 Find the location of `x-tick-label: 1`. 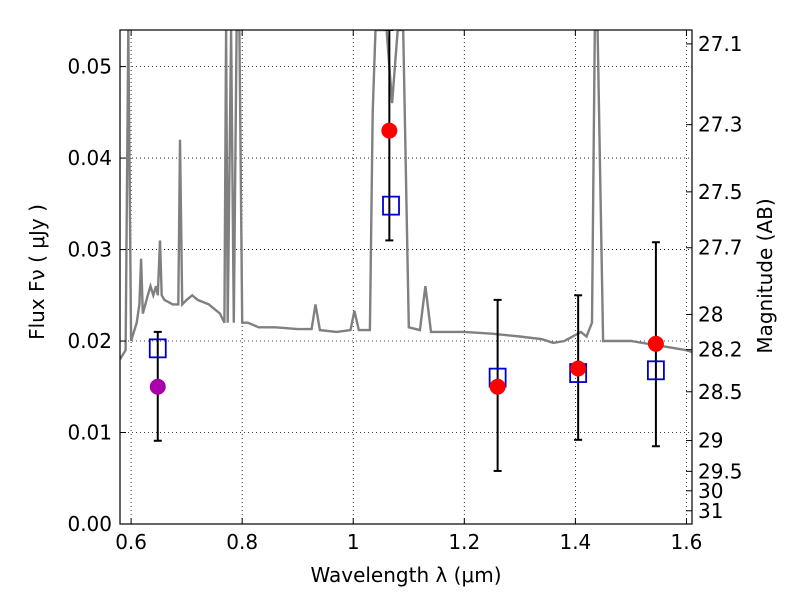

x-tick-label: 1 is located at coordinates (353, 542).